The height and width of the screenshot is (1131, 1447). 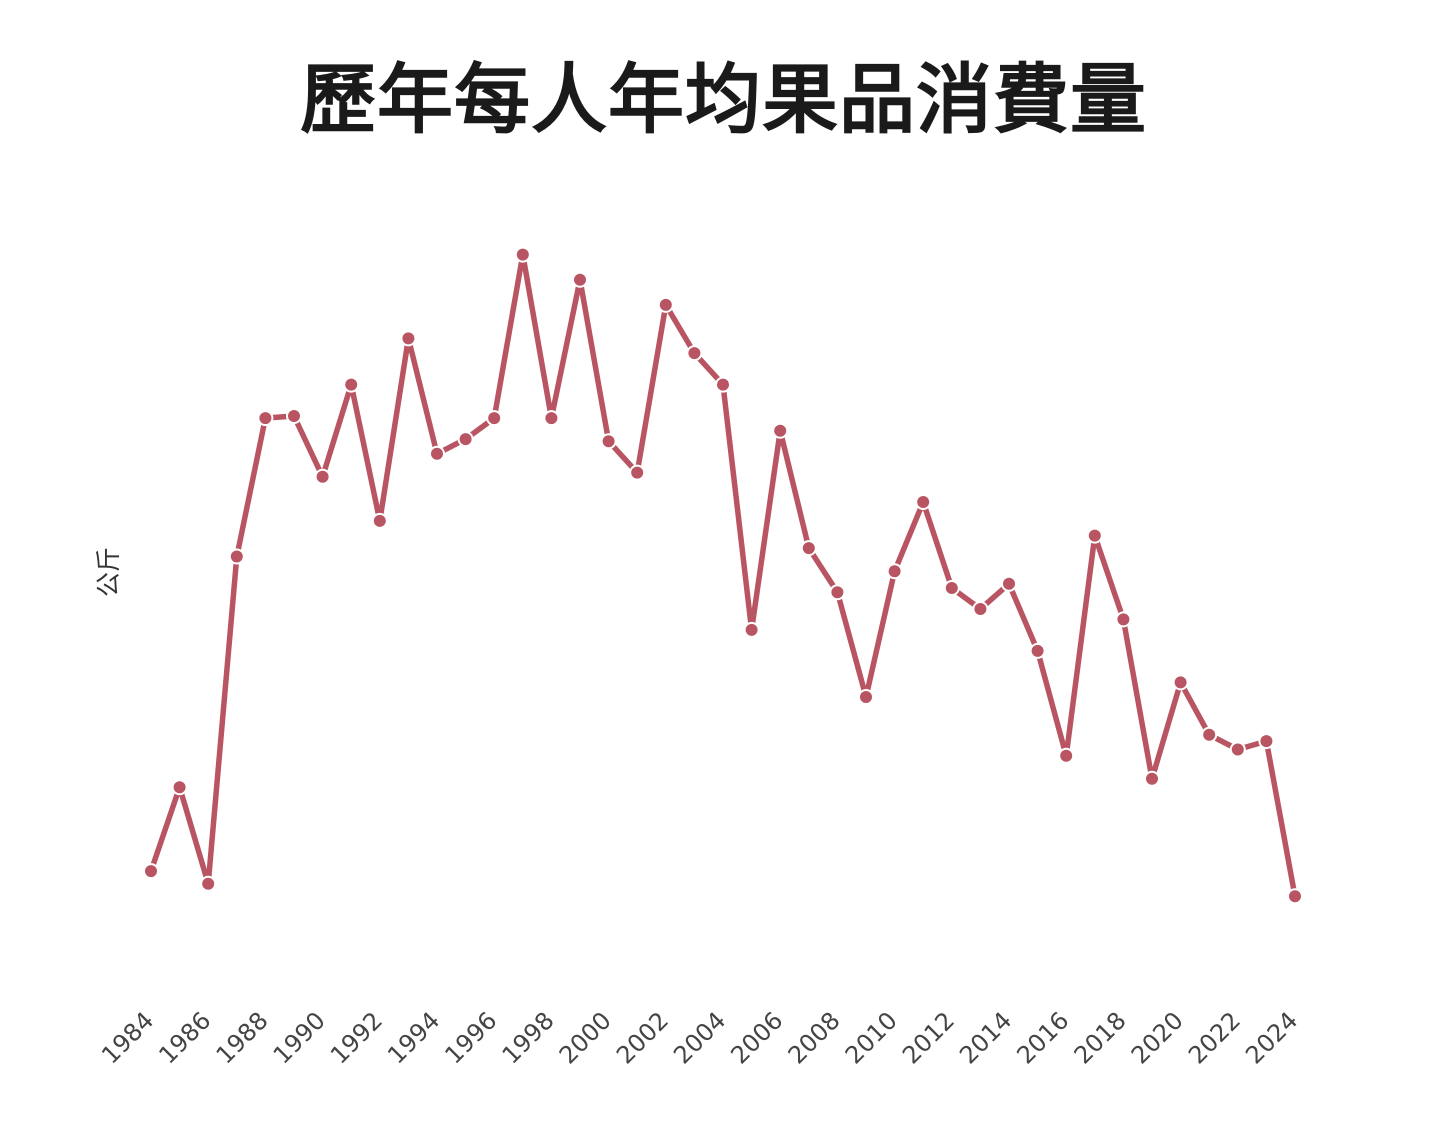 What do you see at coordinates (1066, 755) in the screenshot?
I see `data-point-2016` at bounding box center [1066, 755].